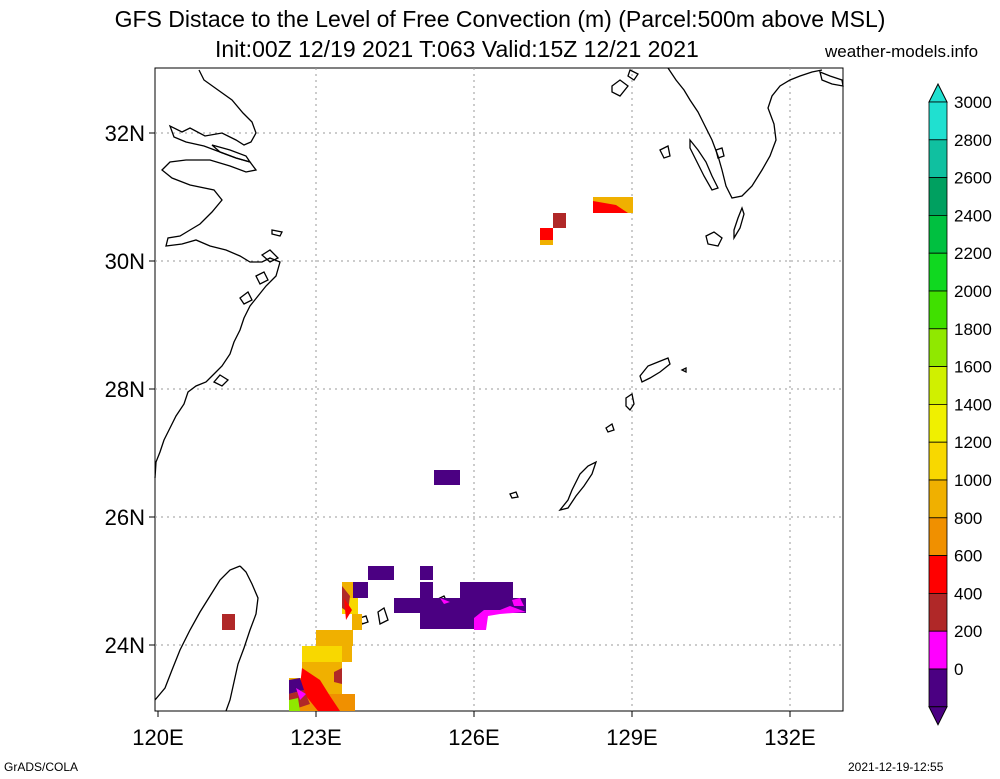  Describe the element at coordinates (973, 291) in the screenshot. I see `colorbar-label: 2000` at that location.